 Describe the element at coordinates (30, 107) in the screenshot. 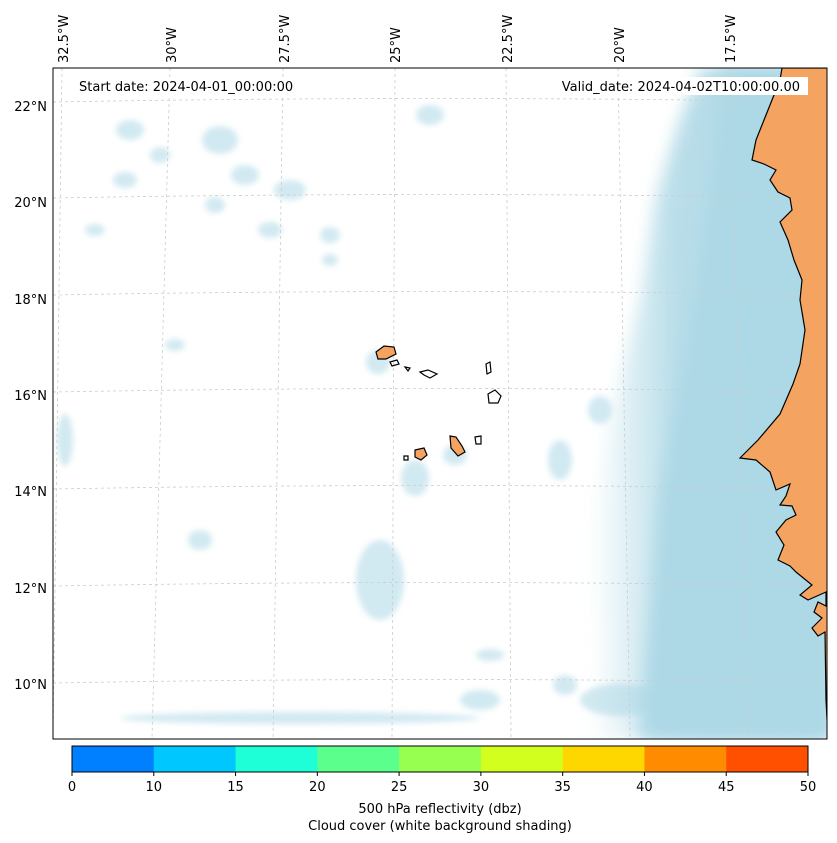

I see `lat-label-22n: 22°N` at that location.